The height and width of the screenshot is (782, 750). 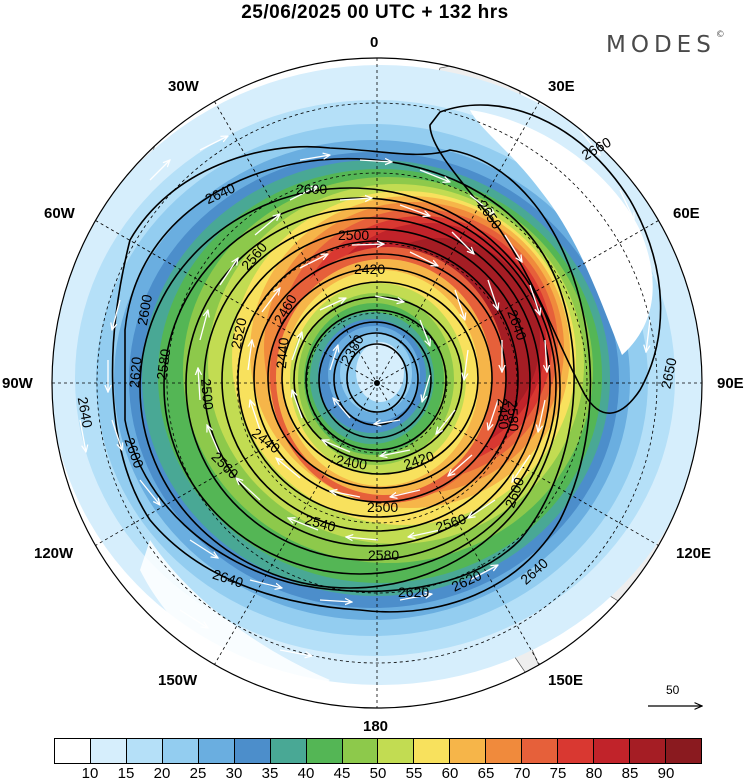 What do you see at coordinates (561, 232) in the screenshot?
I see `weak-wind-east` at bounding box center [561, 232].